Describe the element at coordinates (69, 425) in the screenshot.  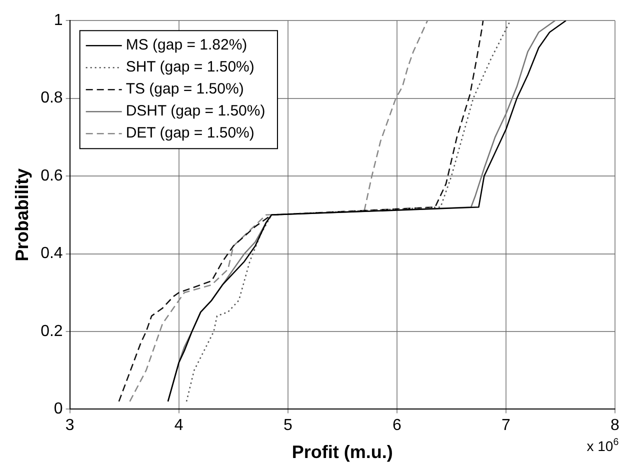
I see `x-tick-label: 3` at that location.